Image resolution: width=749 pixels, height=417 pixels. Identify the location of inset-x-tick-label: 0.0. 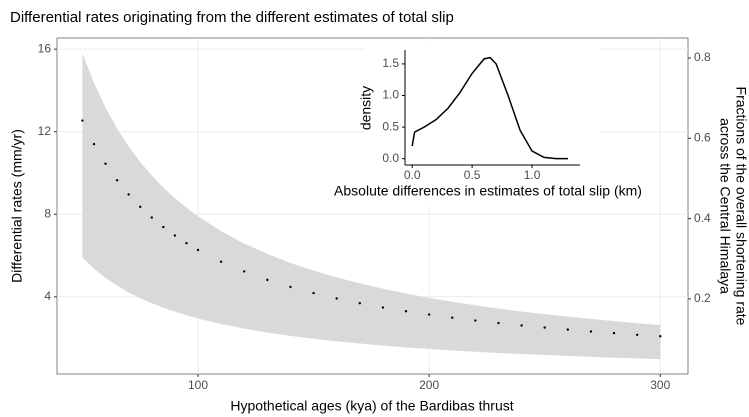
(412, 175).